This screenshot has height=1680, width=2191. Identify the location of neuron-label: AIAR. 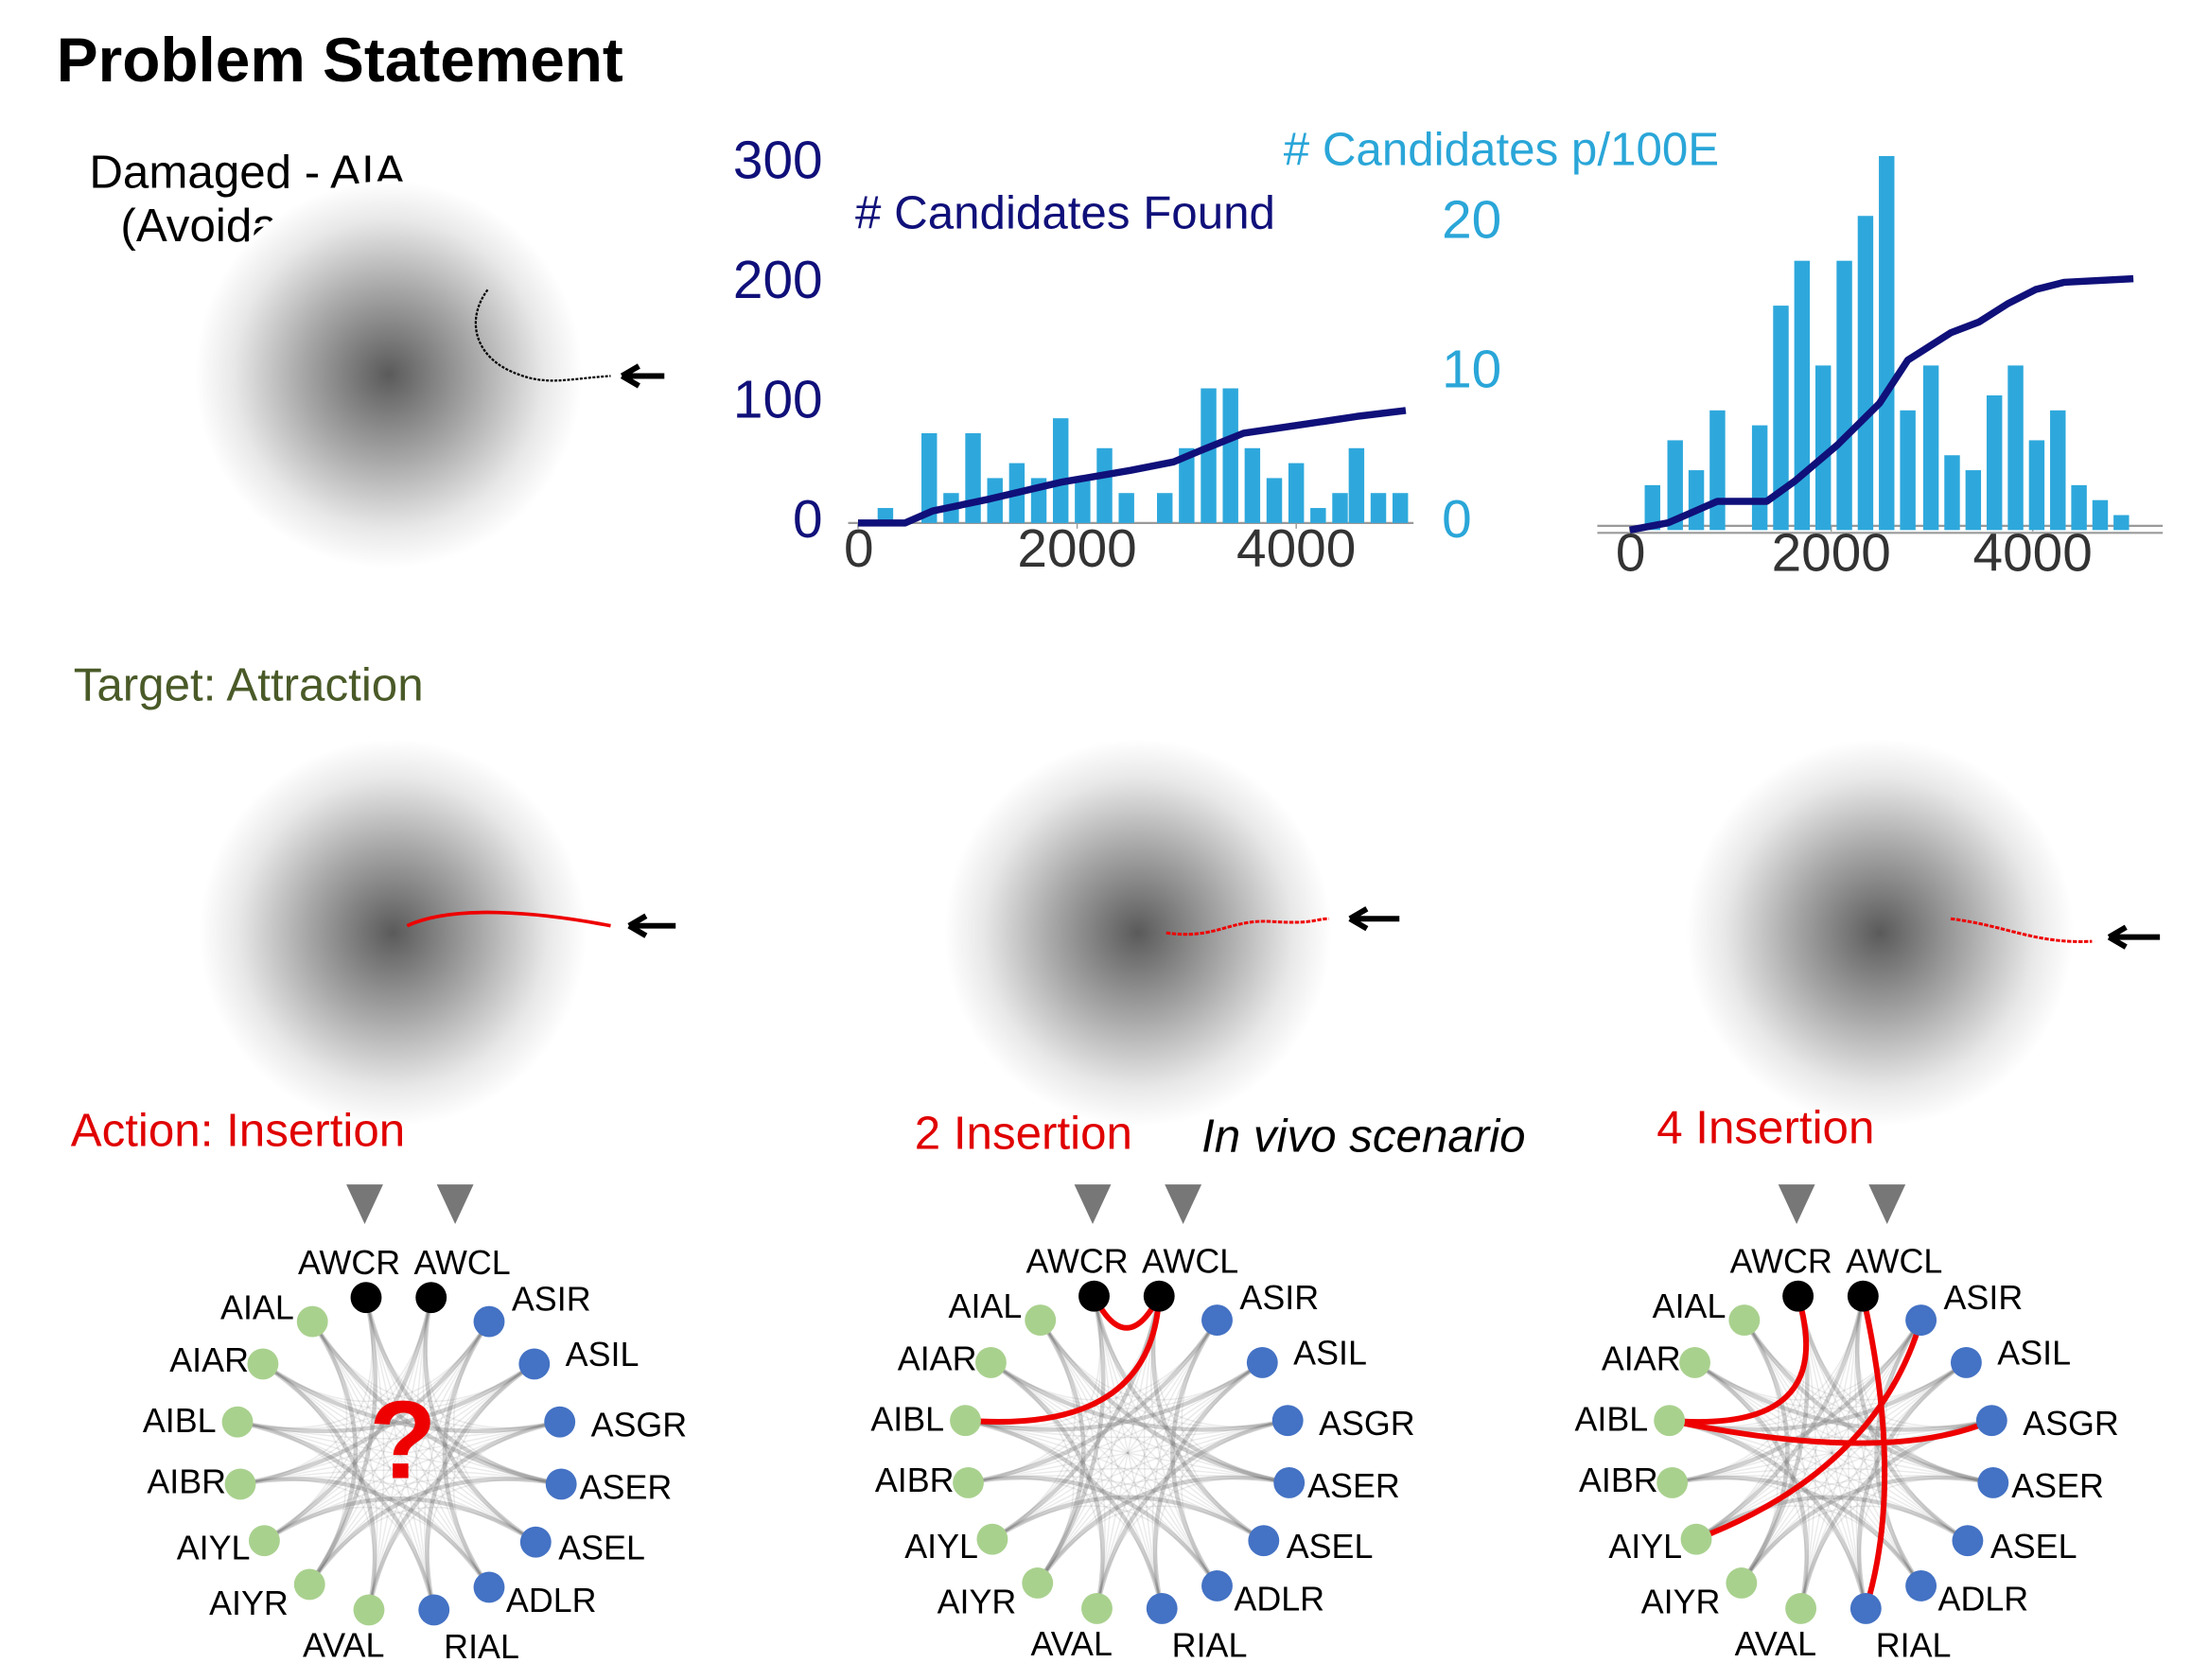
(1641, 1358).